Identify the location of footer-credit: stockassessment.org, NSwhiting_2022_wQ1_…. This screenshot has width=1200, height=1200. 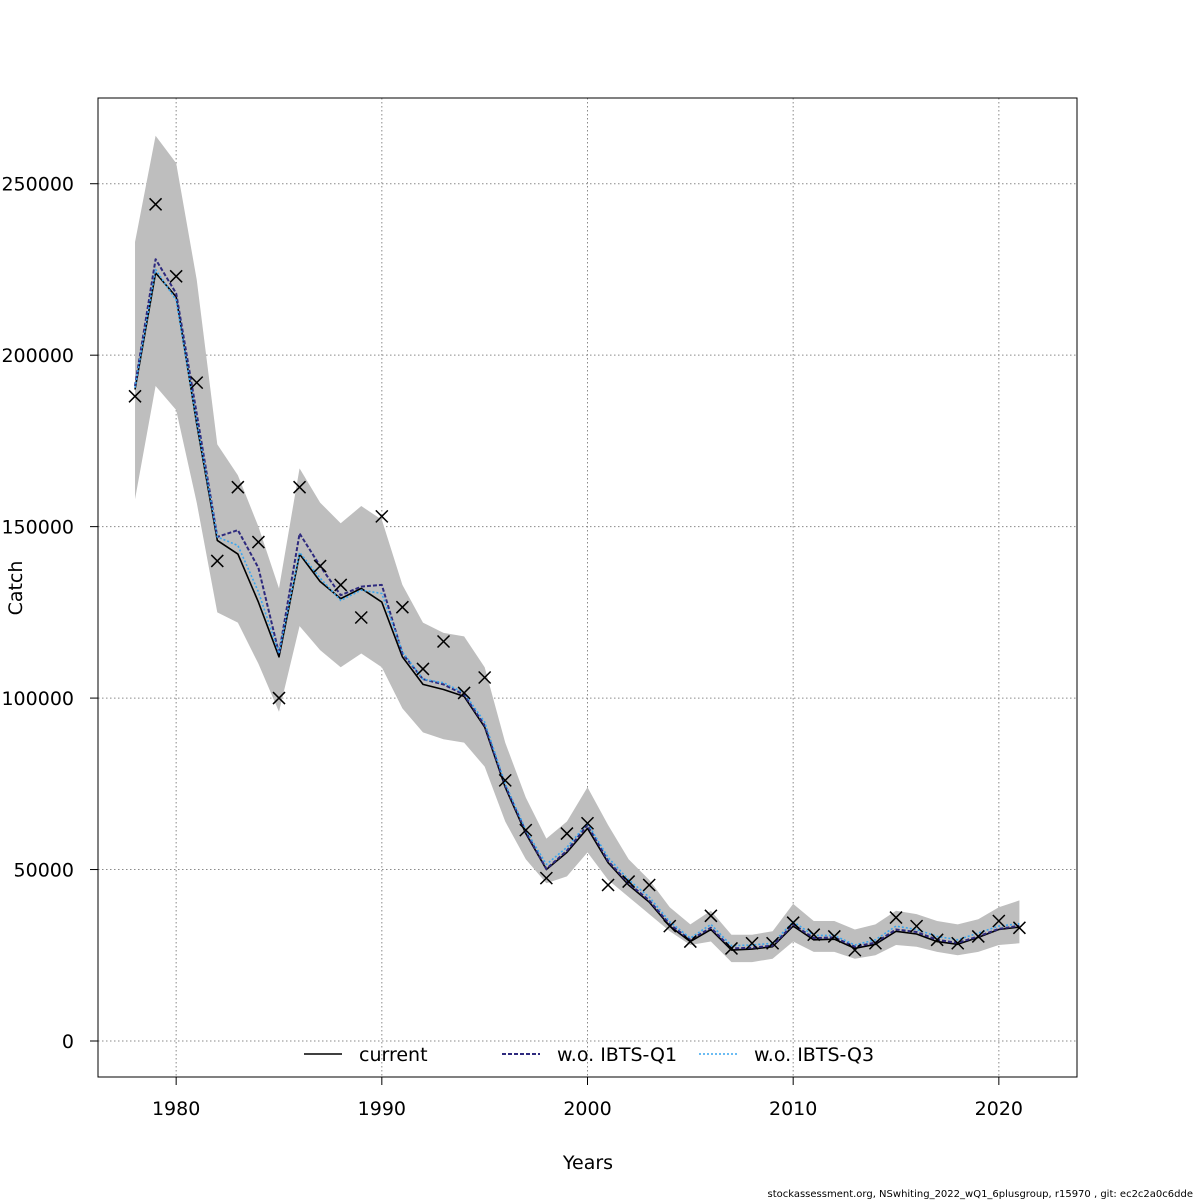
(980, 1194).